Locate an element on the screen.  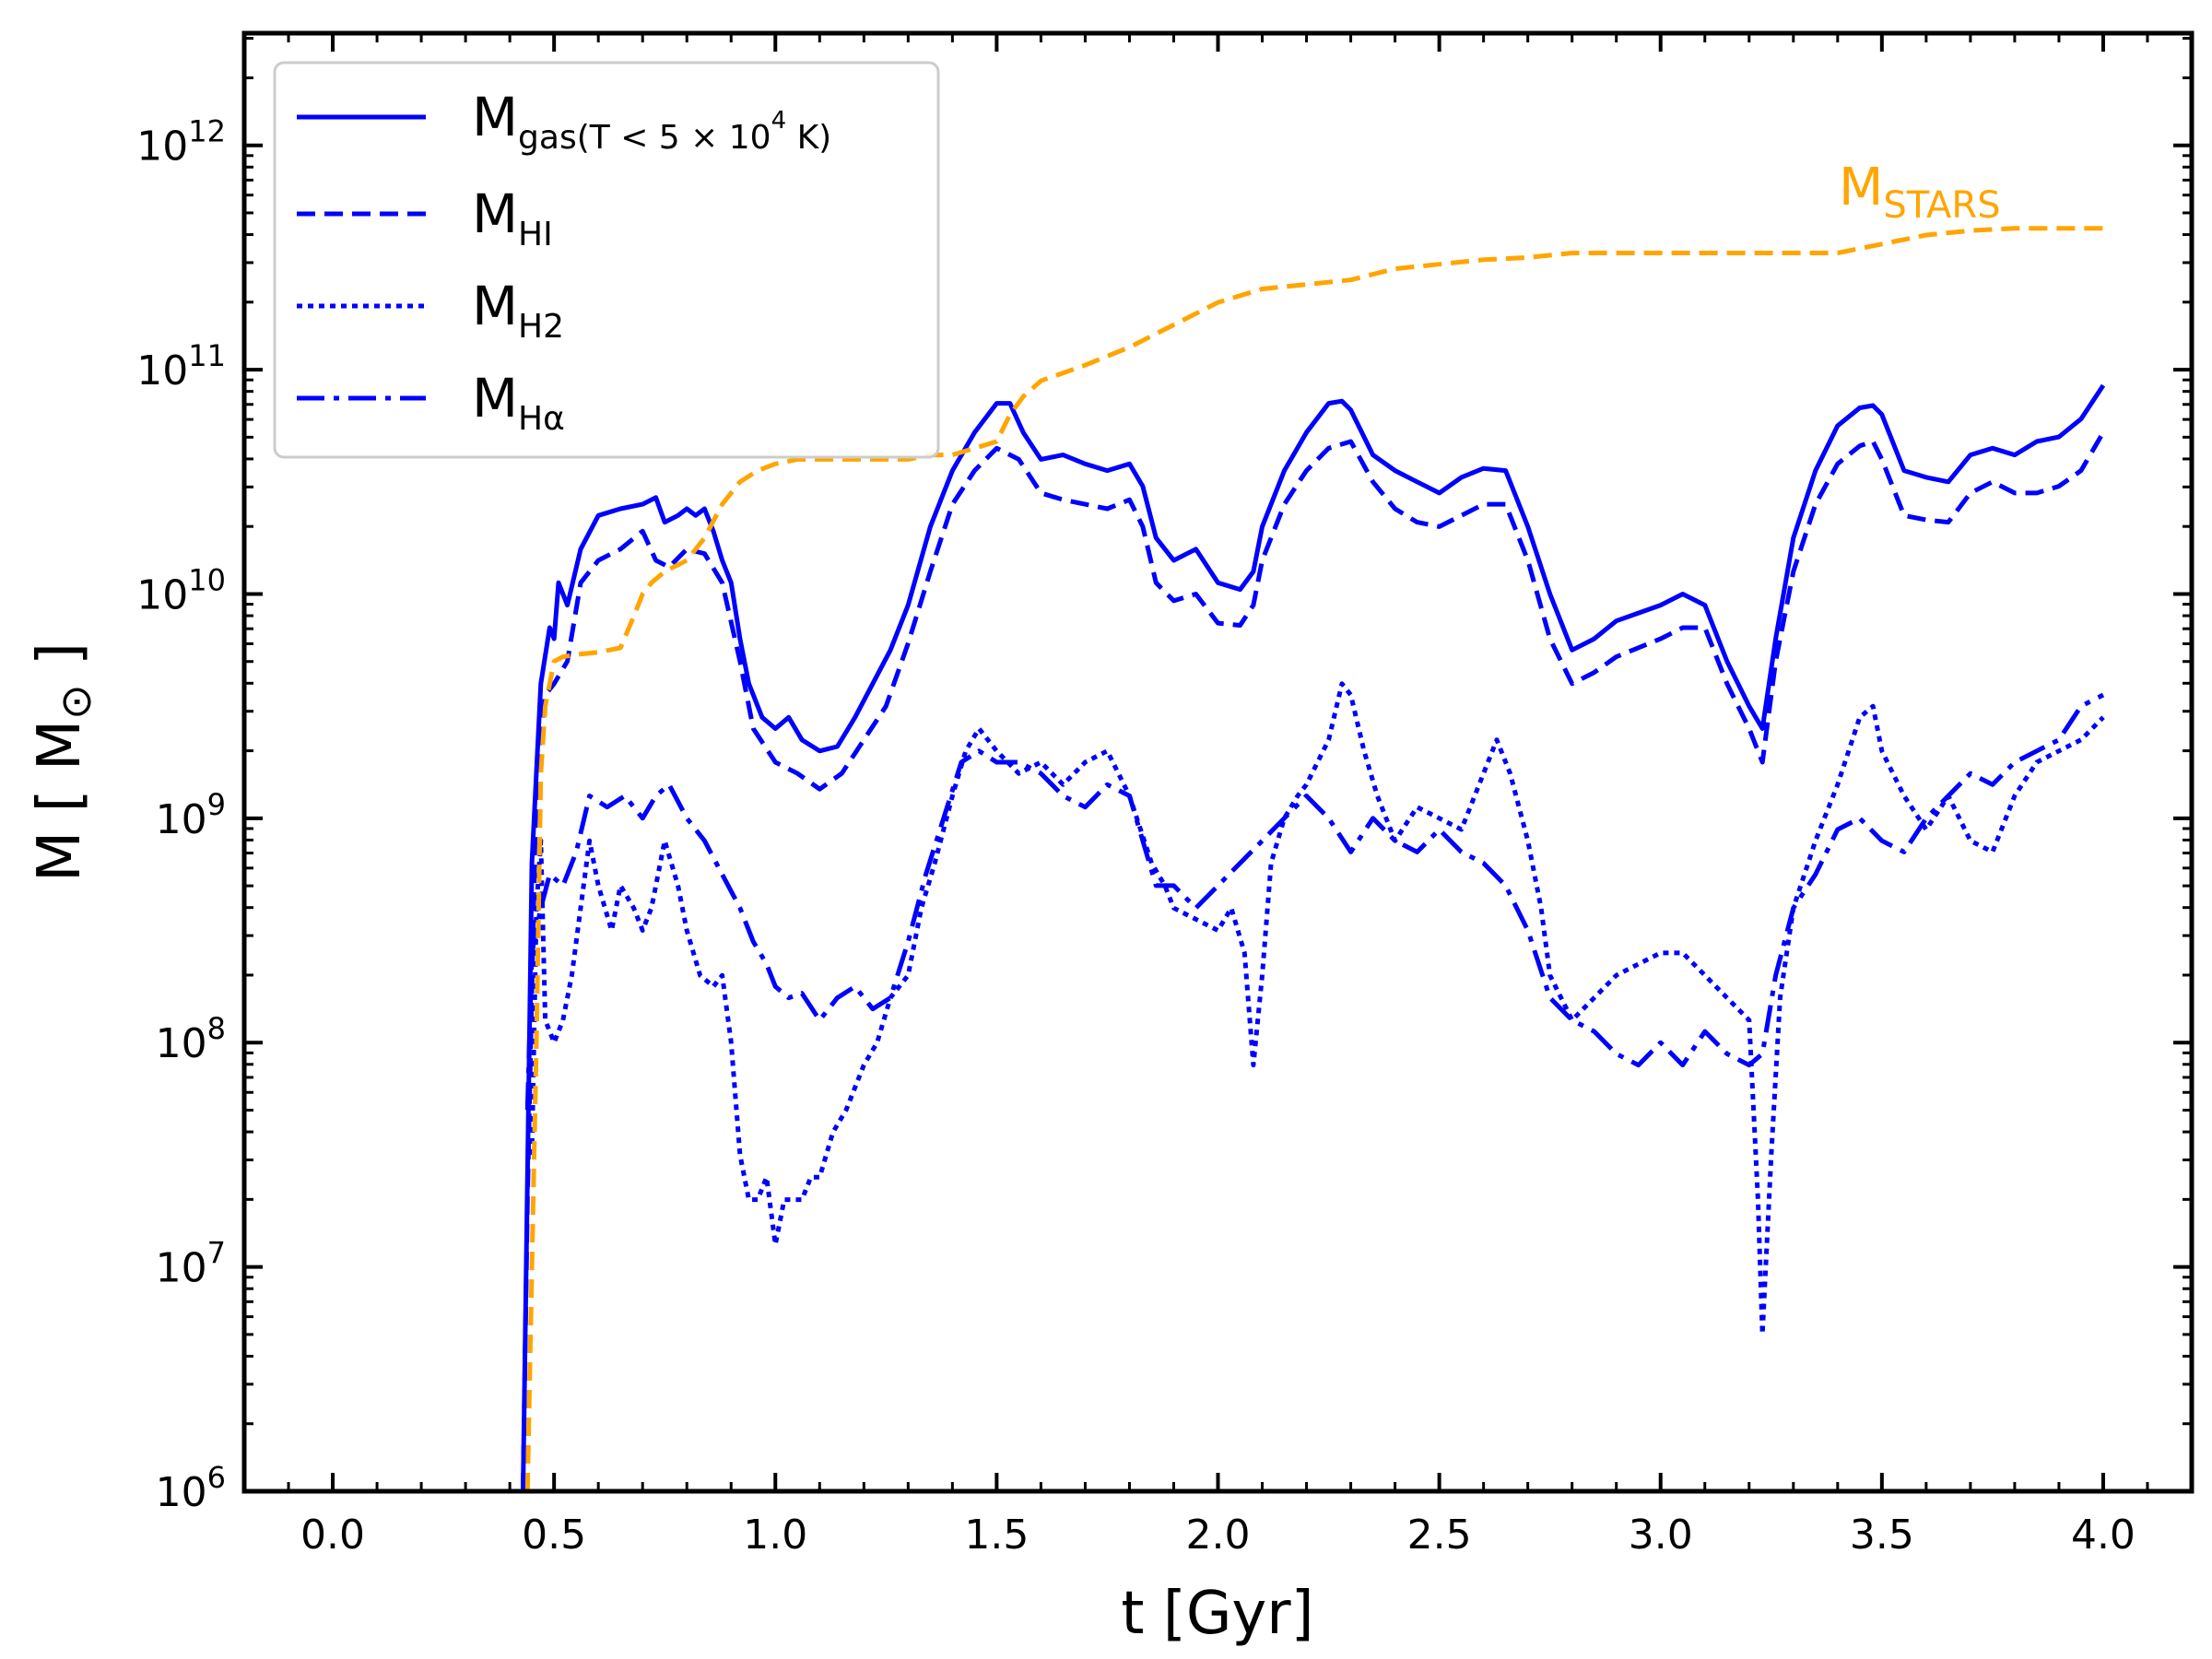
x-tick-label: 3.0 is located at coordinates (1661, 1535).